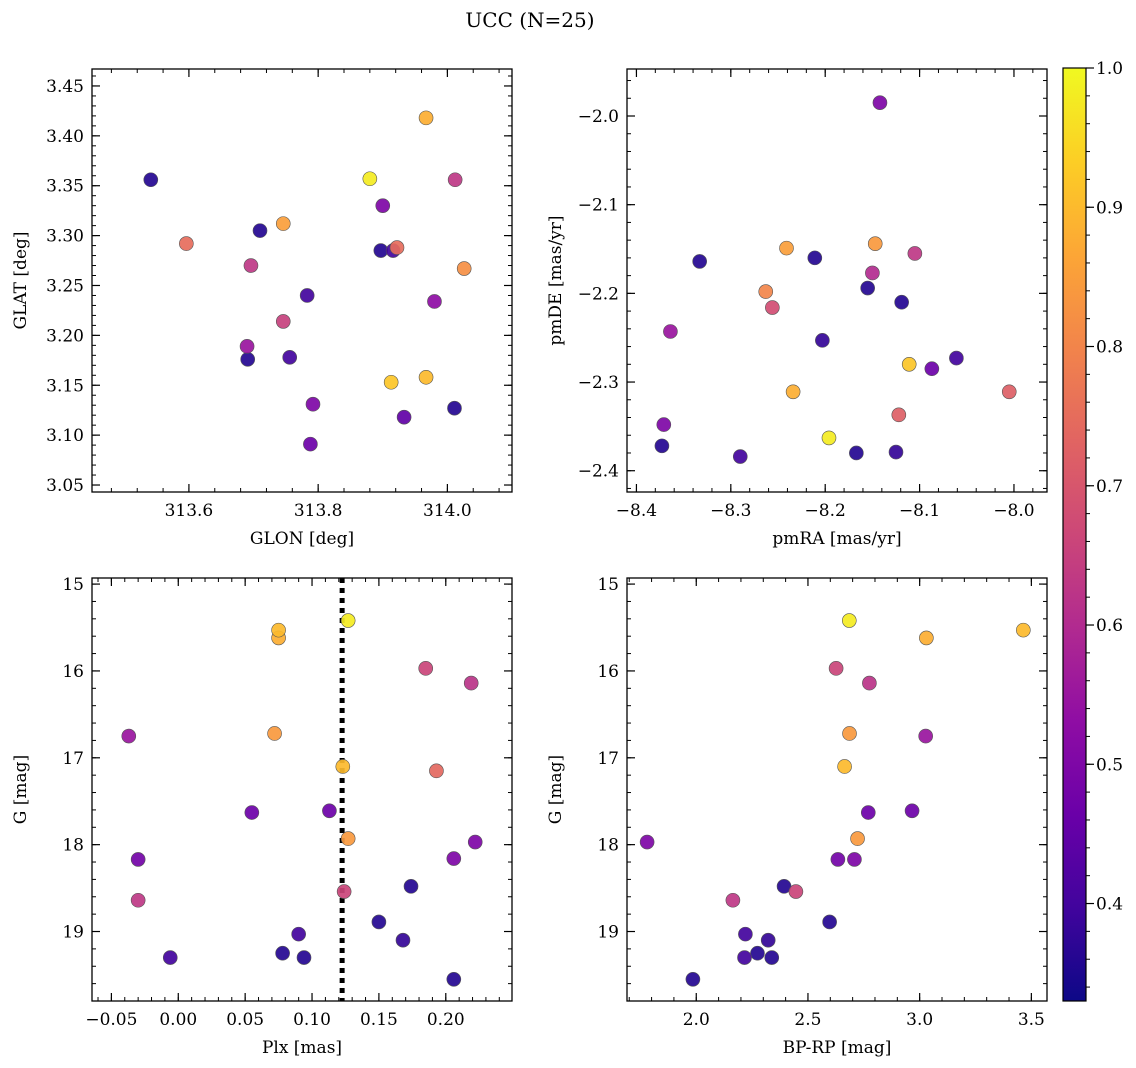  Describe the element at coordinates (636, 511) in the screenshot. I see `x-tick-label: −8.4` at that location.